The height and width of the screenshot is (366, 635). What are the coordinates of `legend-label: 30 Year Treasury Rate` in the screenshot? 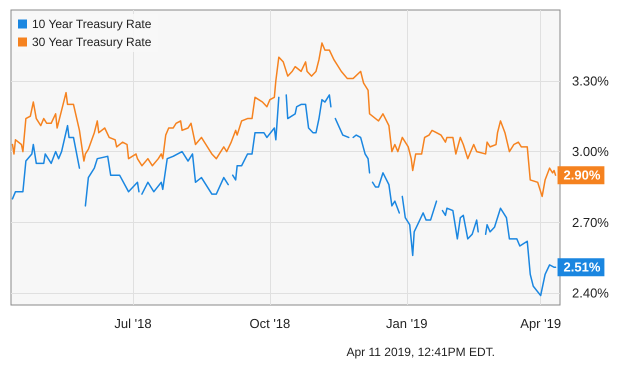 It's located at (92, 42).